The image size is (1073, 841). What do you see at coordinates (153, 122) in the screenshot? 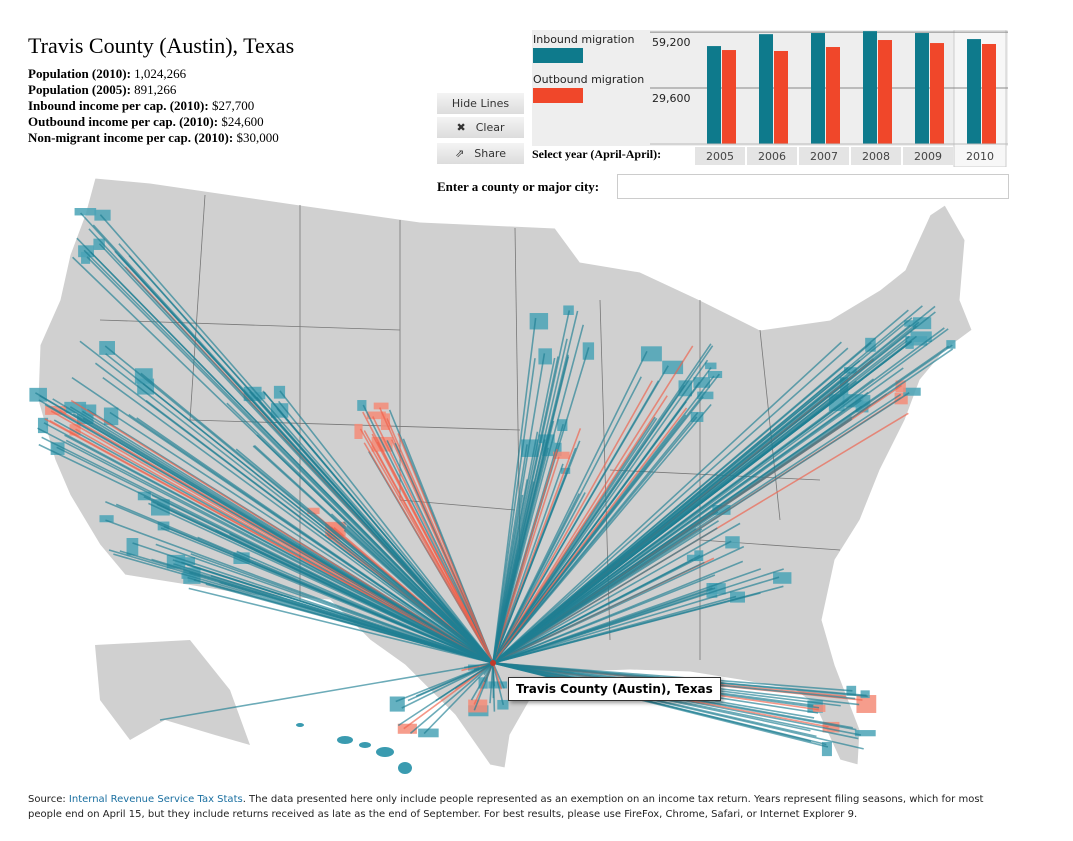
I see `stat-row: Outbound income per cap. (2010): $24,600` at bounding box center [153, 122].